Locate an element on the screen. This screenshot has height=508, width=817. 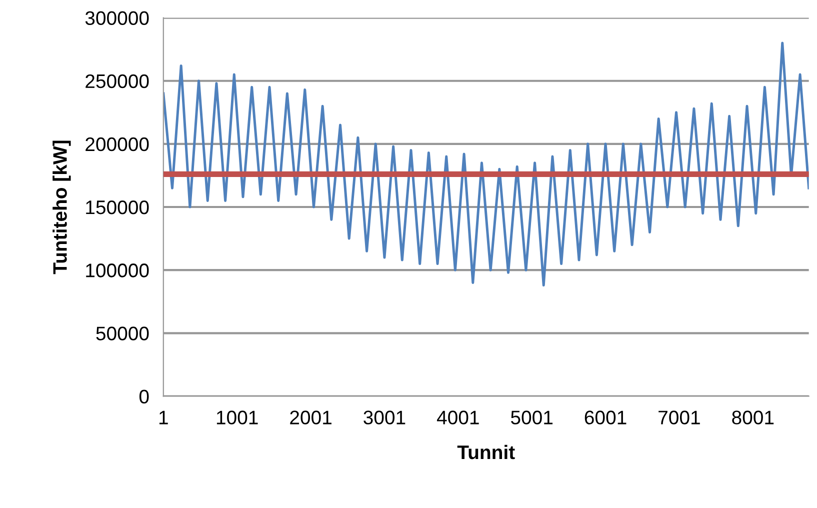
x-tick-label: 1001 is located at coordinates (237, 417).